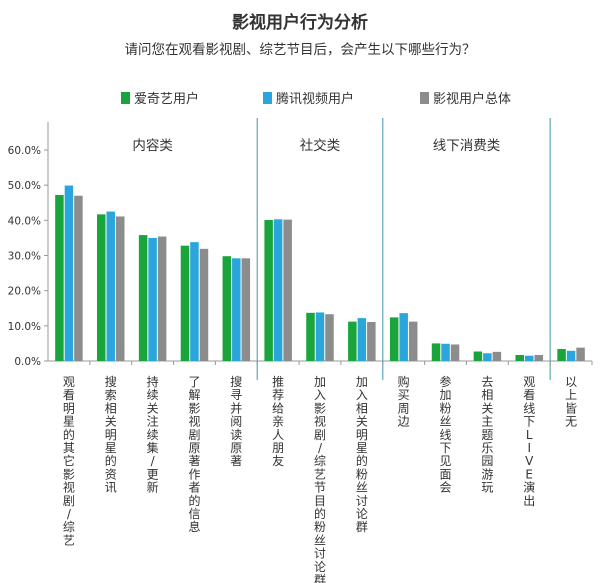 This screenshot has width=600, height=583. I want to click on legend-label-total: 影视用户总体, so click(472, 99).